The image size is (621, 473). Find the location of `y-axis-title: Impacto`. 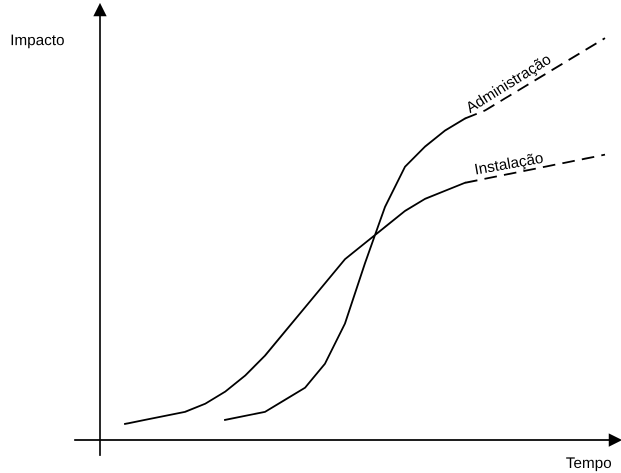

y-axis-title: Impacto is located at coordinates (38, 41).